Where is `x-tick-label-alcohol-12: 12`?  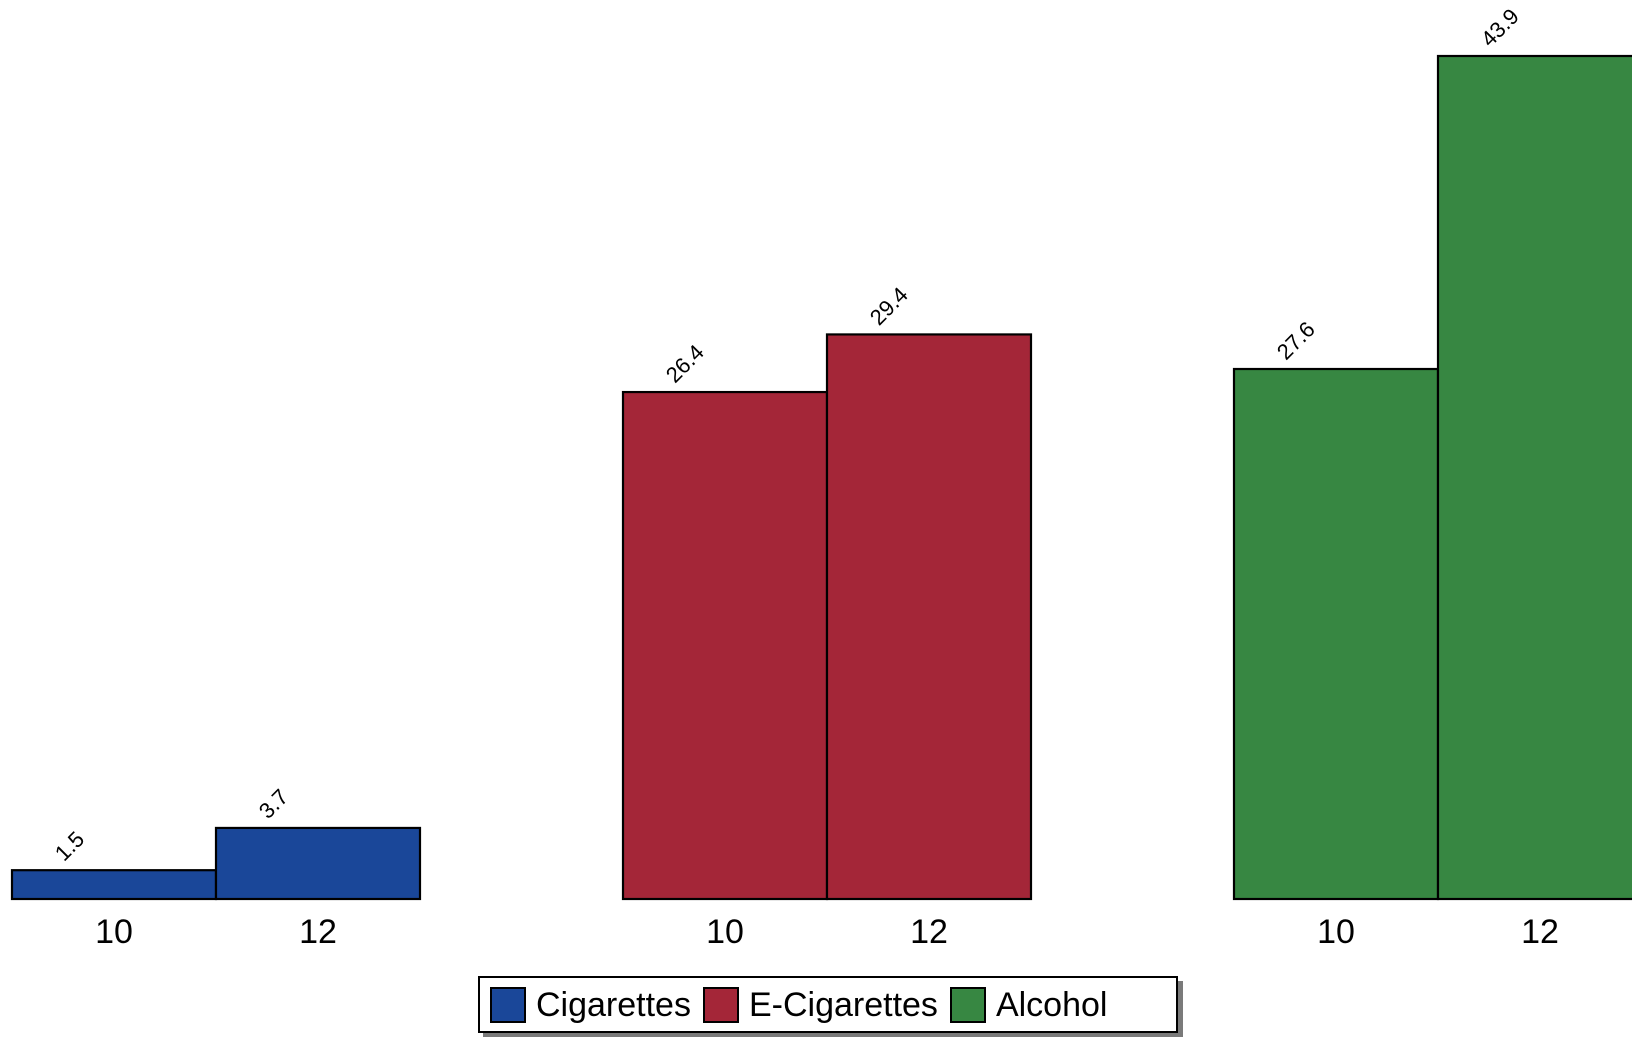 x-tick-label-alcohol-12: 12 is located at coordinates (1540, 932).